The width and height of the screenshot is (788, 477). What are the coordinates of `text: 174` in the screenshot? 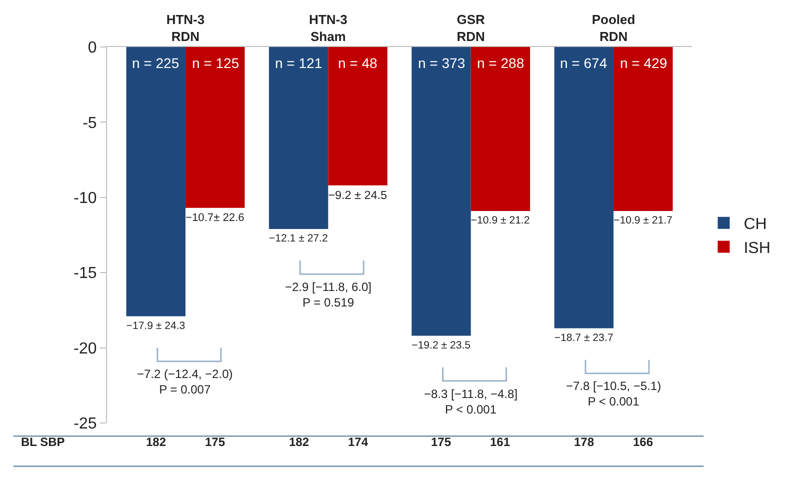 It's located at (358, 442).